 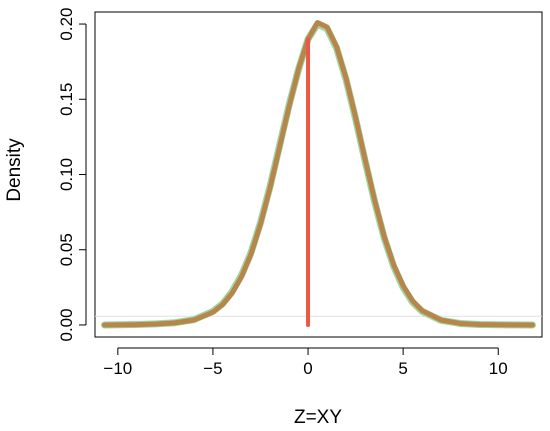 What do you see at coordinates (402, 368) in the screenshot?
I see `x-tick-label: 5` at bounding box center [402, 368].